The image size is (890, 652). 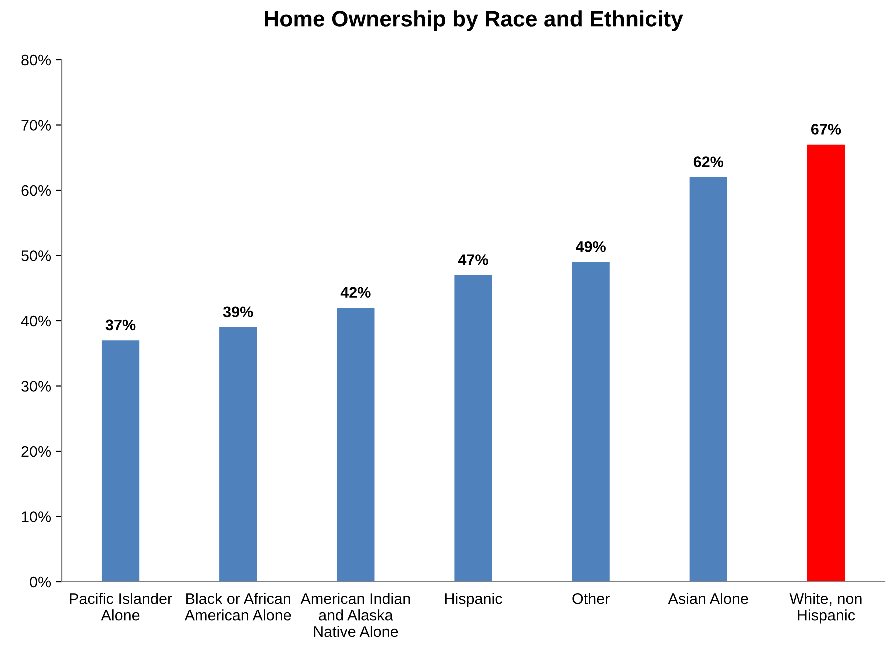 What do you see at coordinates (591, 246) in the screenshot?
I see `data-label: 49%` at bounding box center [591, 246].